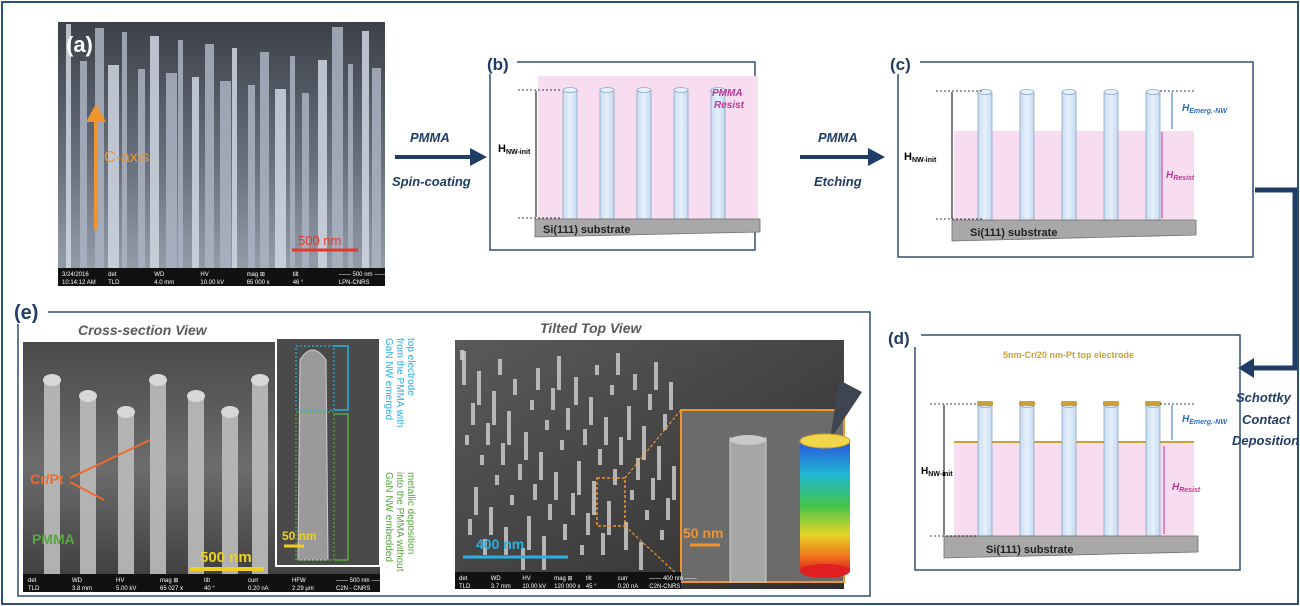 This screenshot has width=1300, height=606. I want to click on zoom-connector-bottom, so click(653, 552).